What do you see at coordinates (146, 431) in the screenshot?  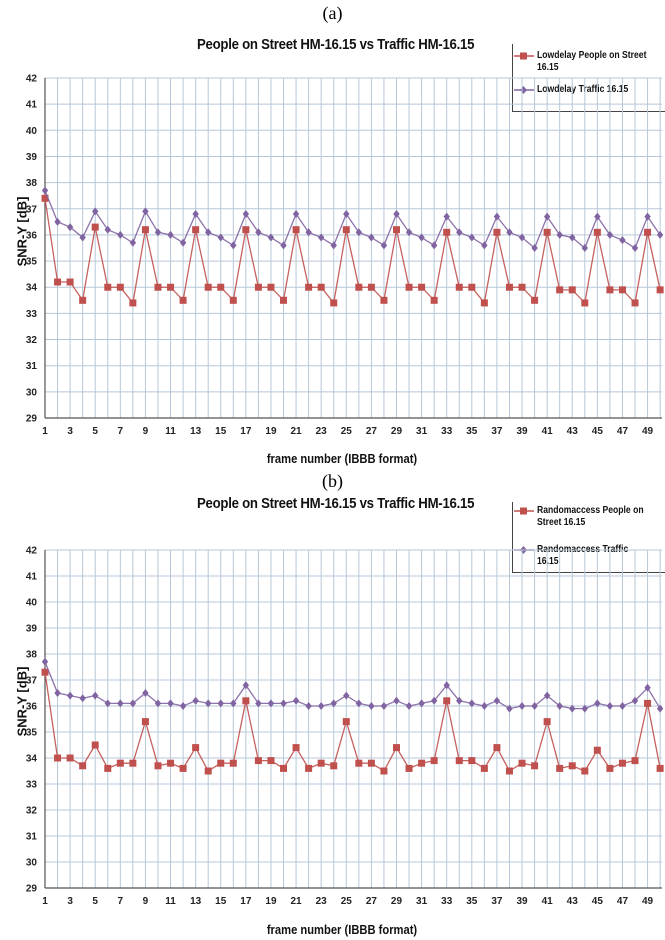 I see `x-tick-label: 9` at bounding box center [146, 431].